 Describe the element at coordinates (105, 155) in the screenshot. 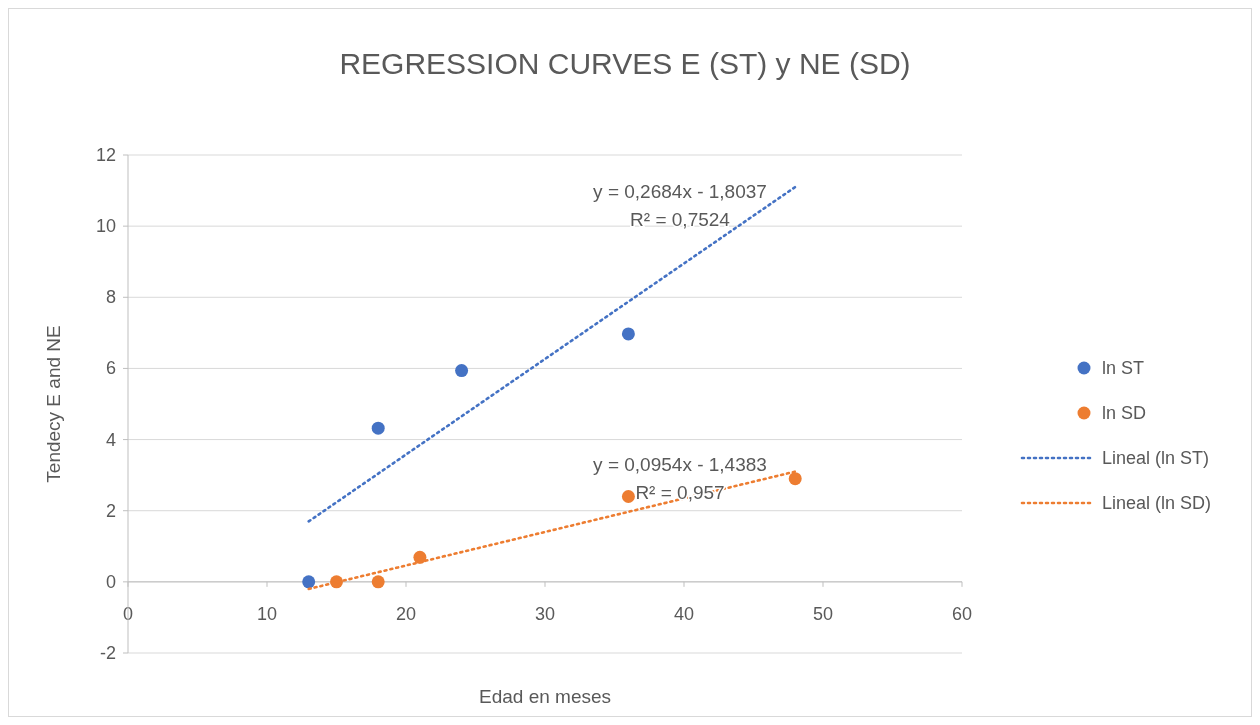

I see `y-tick-label: 12` at that location.